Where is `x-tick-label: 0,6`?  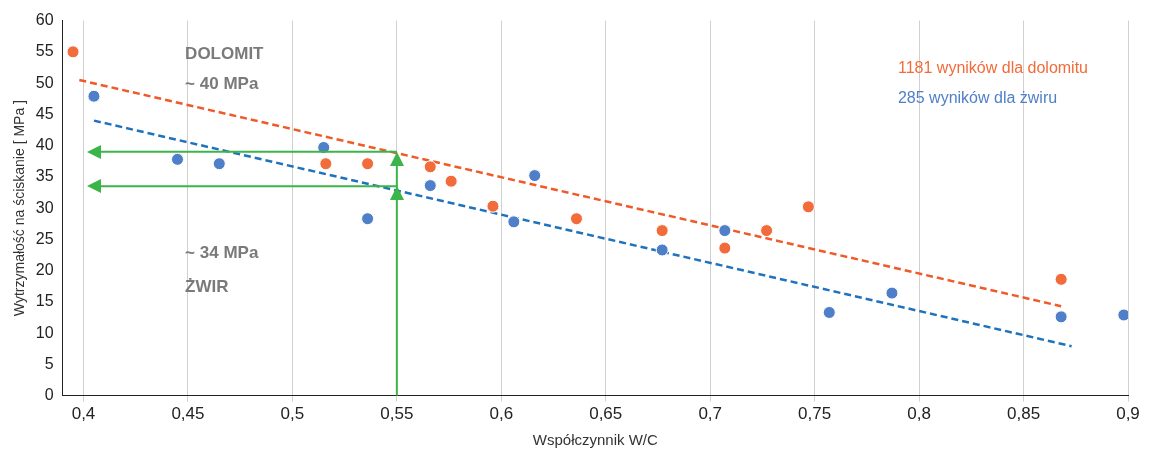
x-tick-label: 0,6 is located at coordinates (501, 414).